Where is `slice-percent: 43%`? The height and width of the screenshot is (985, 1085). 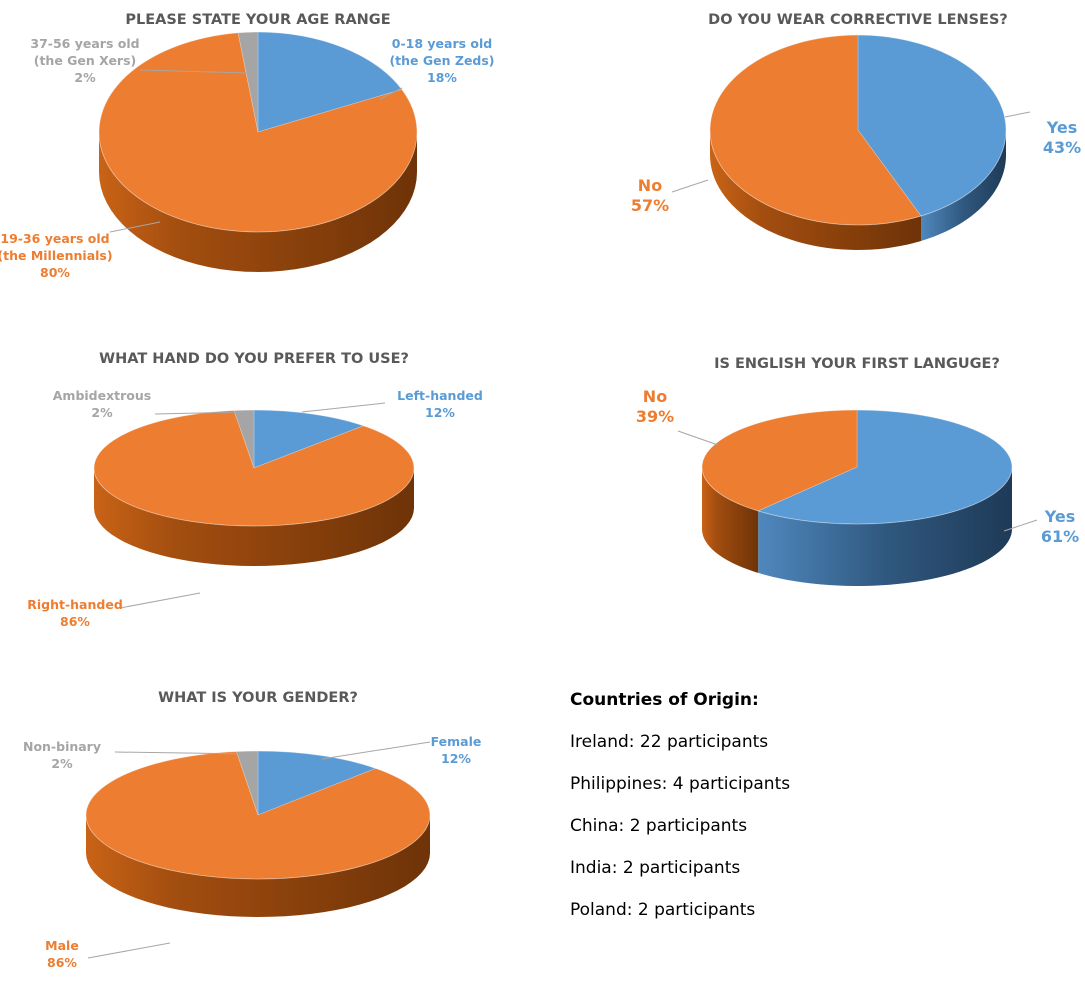 slice-percent: 43% is located at coordinates (1062, 147).